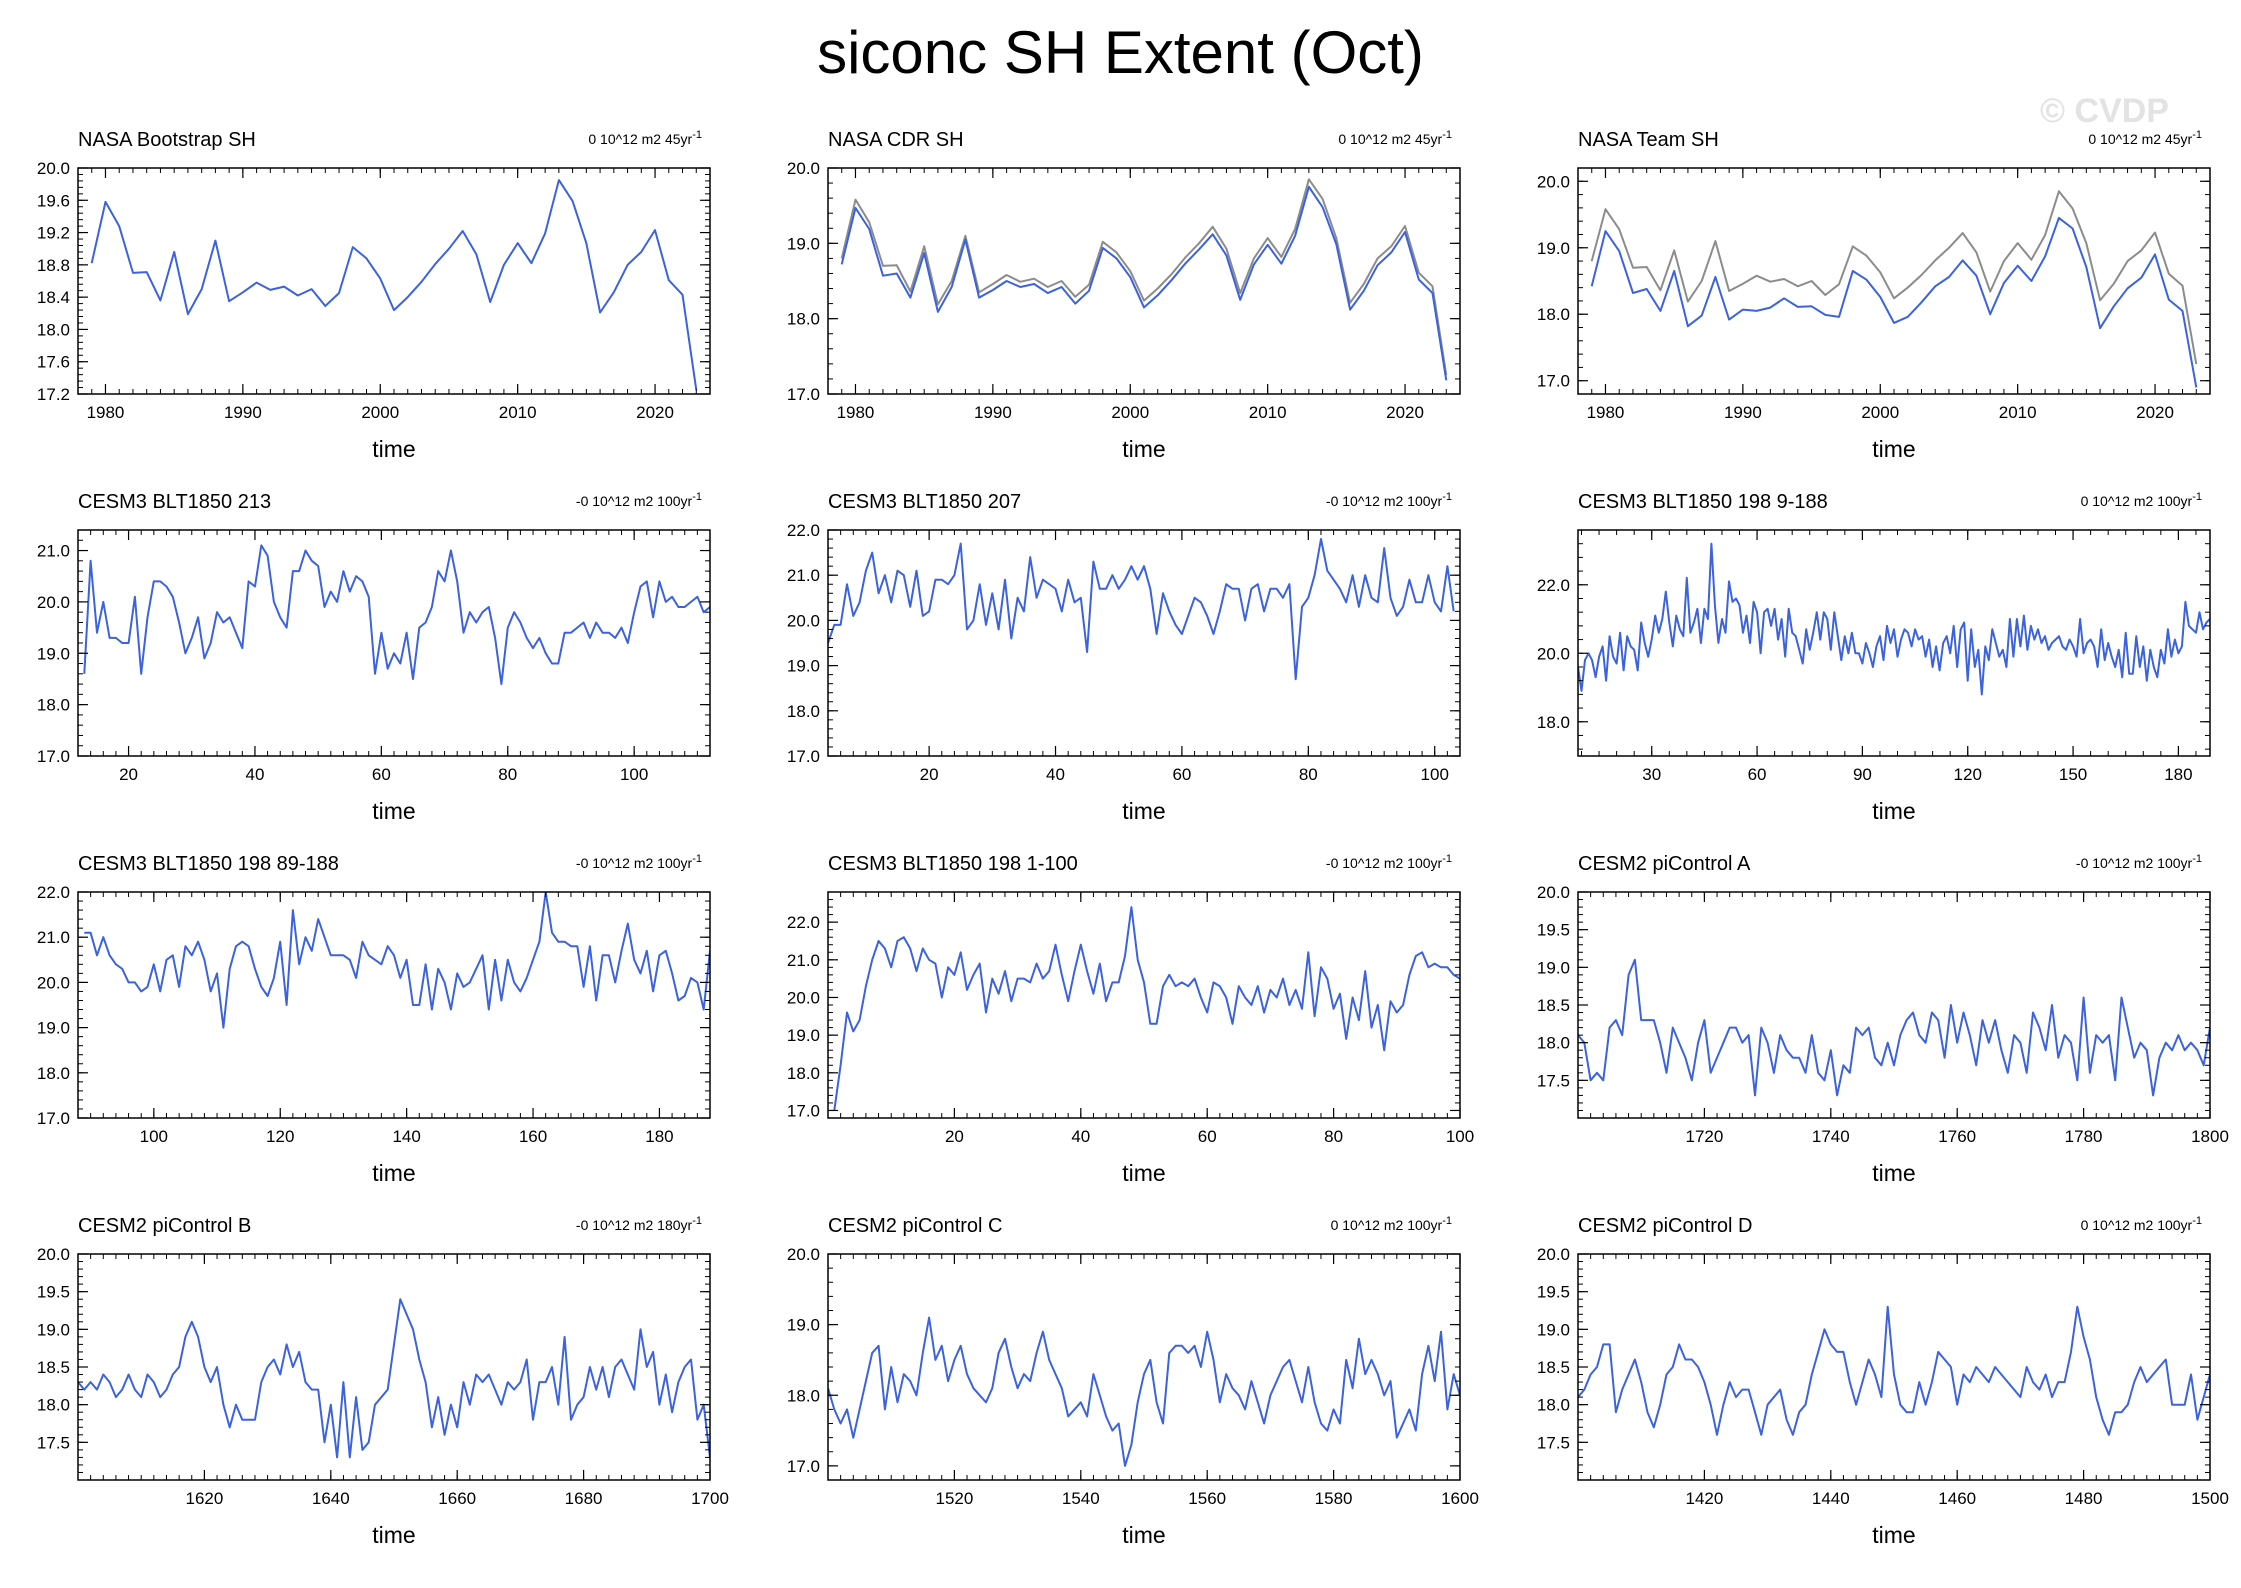  I want to click on chart-title: CESM2 piControl B, so click(164, 1226).